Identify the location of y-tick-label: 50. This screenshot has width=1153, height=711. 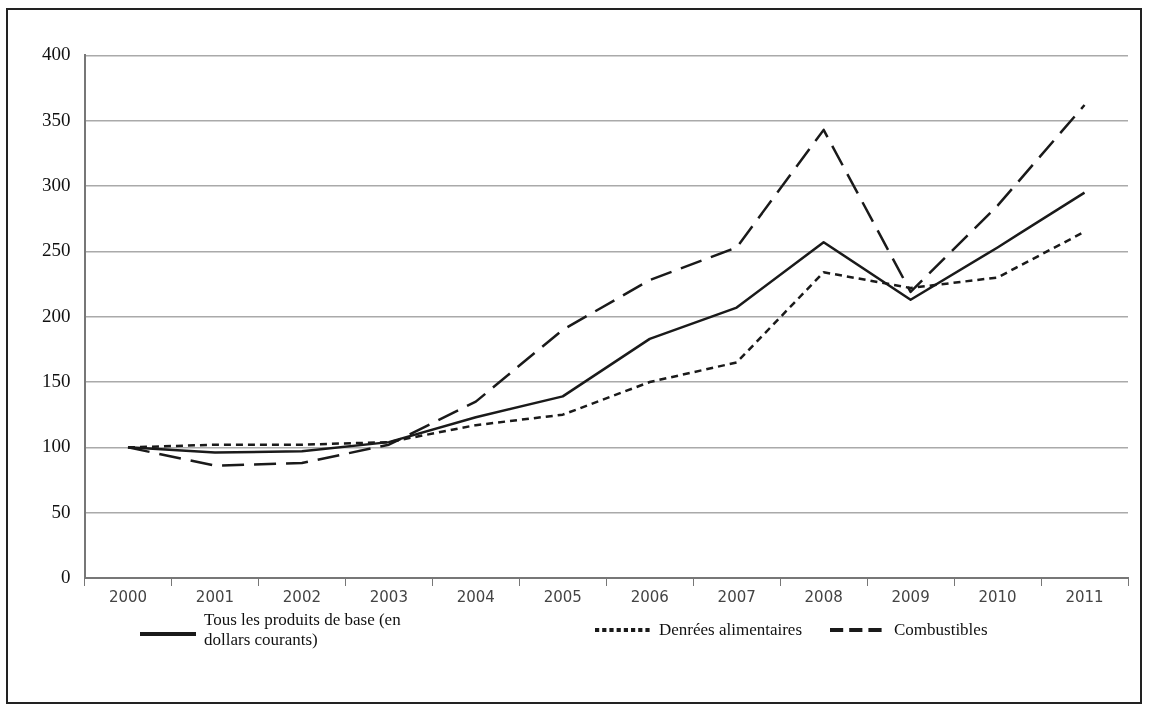
(61, 511).